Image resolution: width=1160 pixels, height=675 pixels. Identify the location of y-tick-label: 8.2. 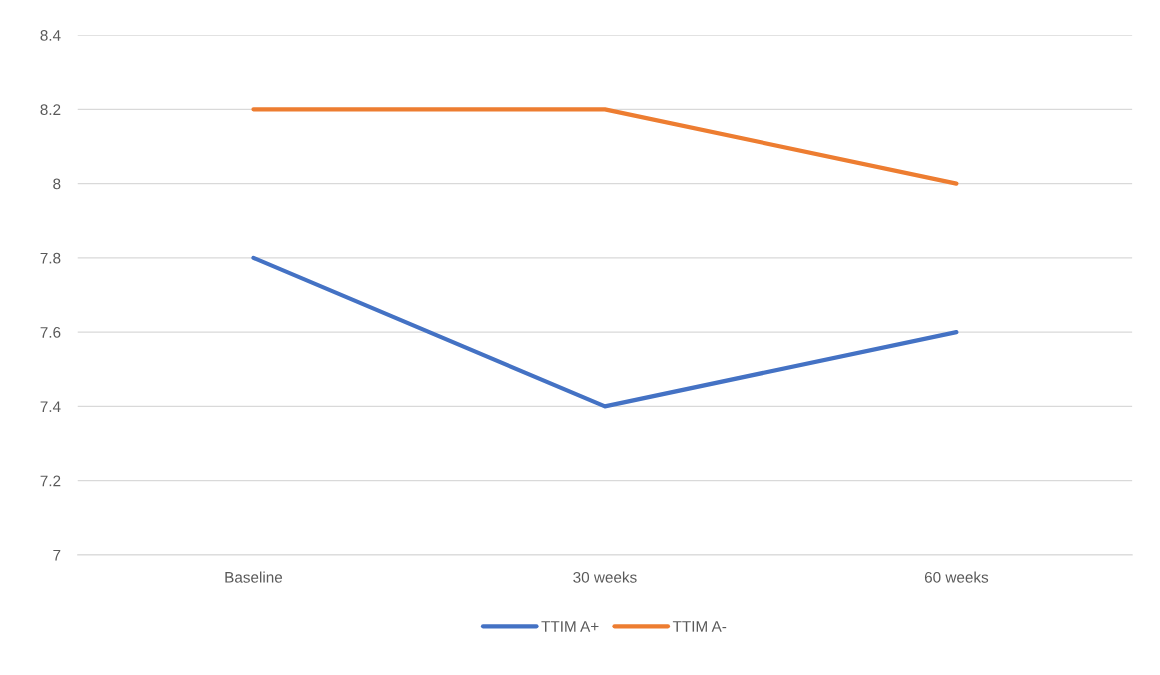
(50, 110).